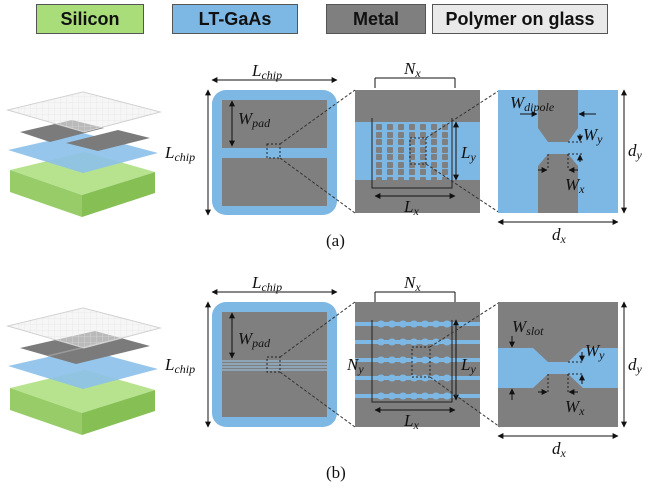  What do you see at coordinates (335, 240) in the screenshot?
I see `caption-a: (a)` at bounding box center [335, 240].